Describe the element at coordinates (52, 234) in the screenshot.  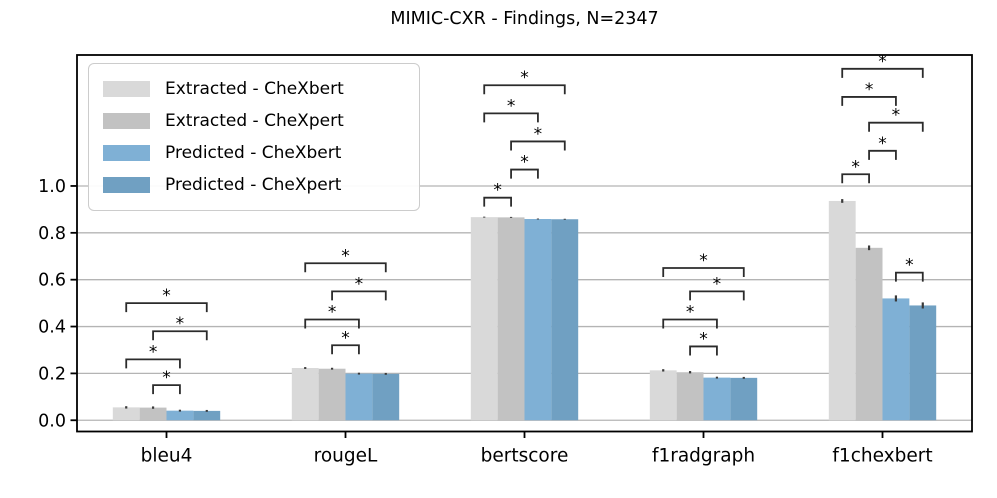
I see `y-tick-label: 0.8` at that location.